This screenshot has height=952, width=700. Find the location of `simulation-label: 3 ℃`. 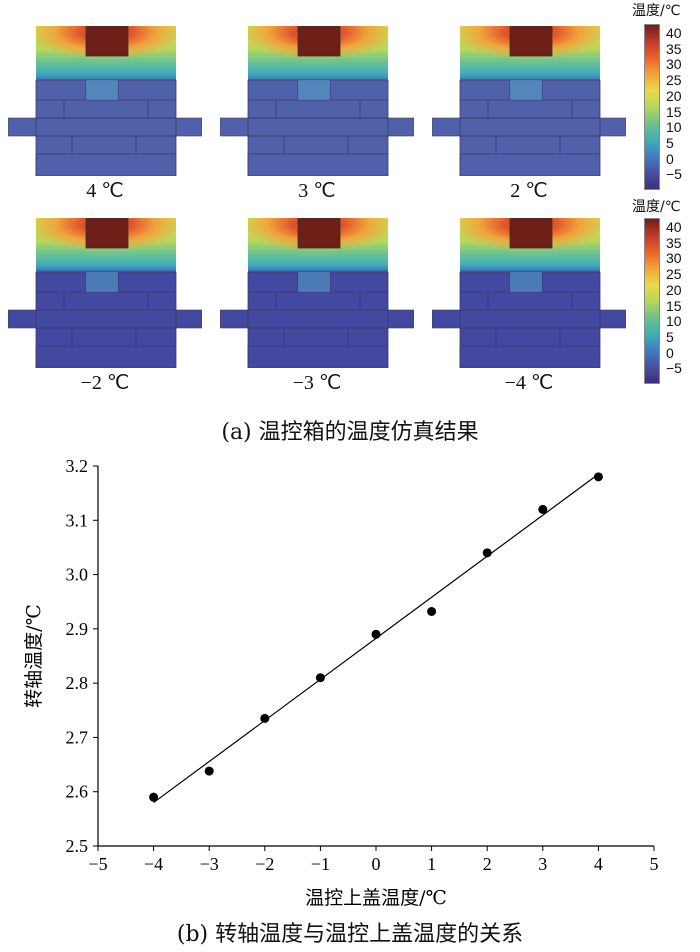

simulation-label: 3 ℃ is located at coordinates (317, 191).